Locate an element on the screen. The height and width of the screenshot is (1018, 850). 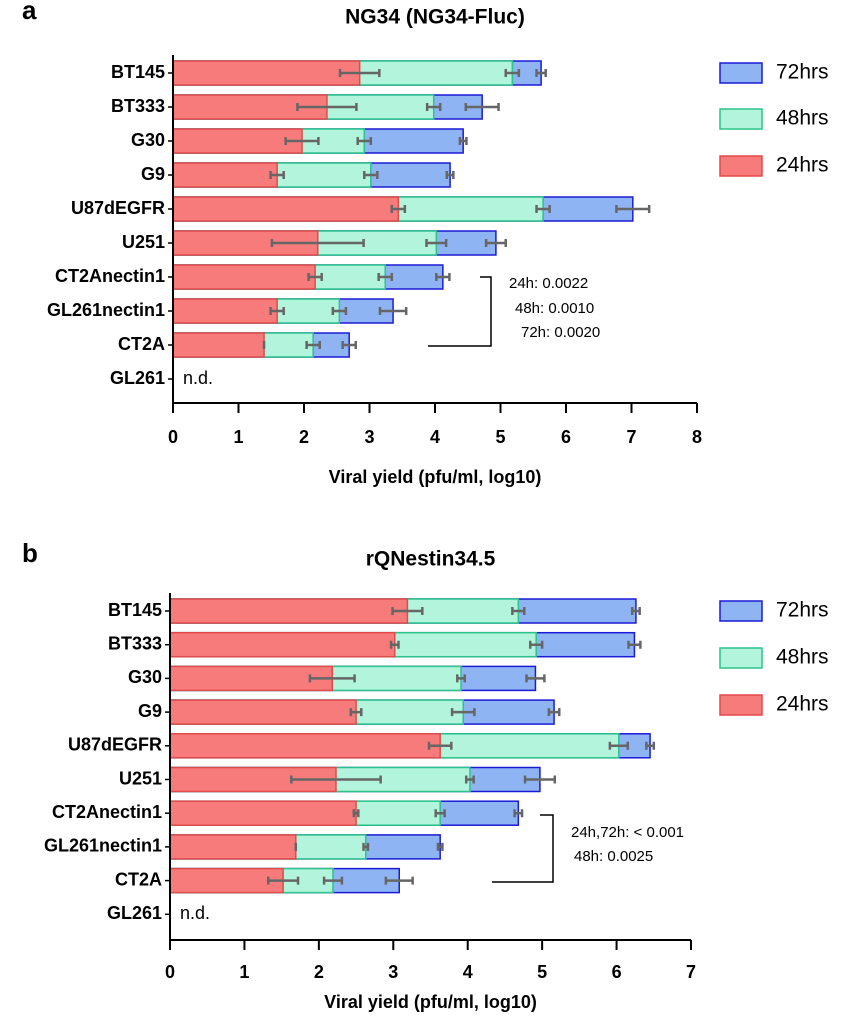
annotation: 48h: 0.0010 is located at coordinates (554, 308).